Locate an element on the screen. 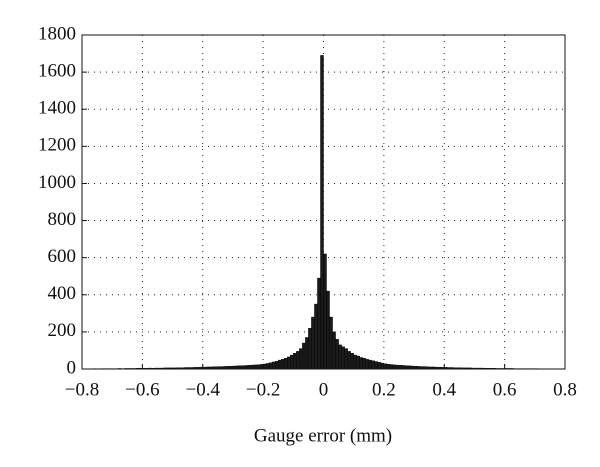 This screenshot has width=600, height=467. x-tick-label: 0.2 is located at coordinates (384, 389).